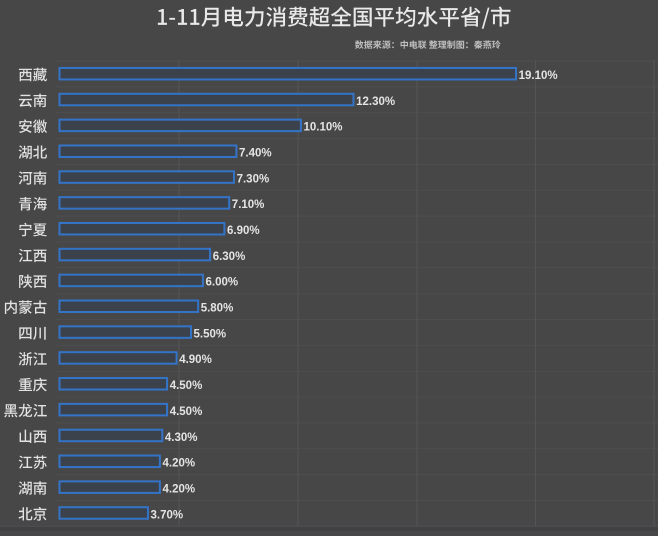 This screenshot has height=536, width=658. Describe the element at coordinates (195, 360) in the screenshot. I see `svg-text: 4.90%` at that location.